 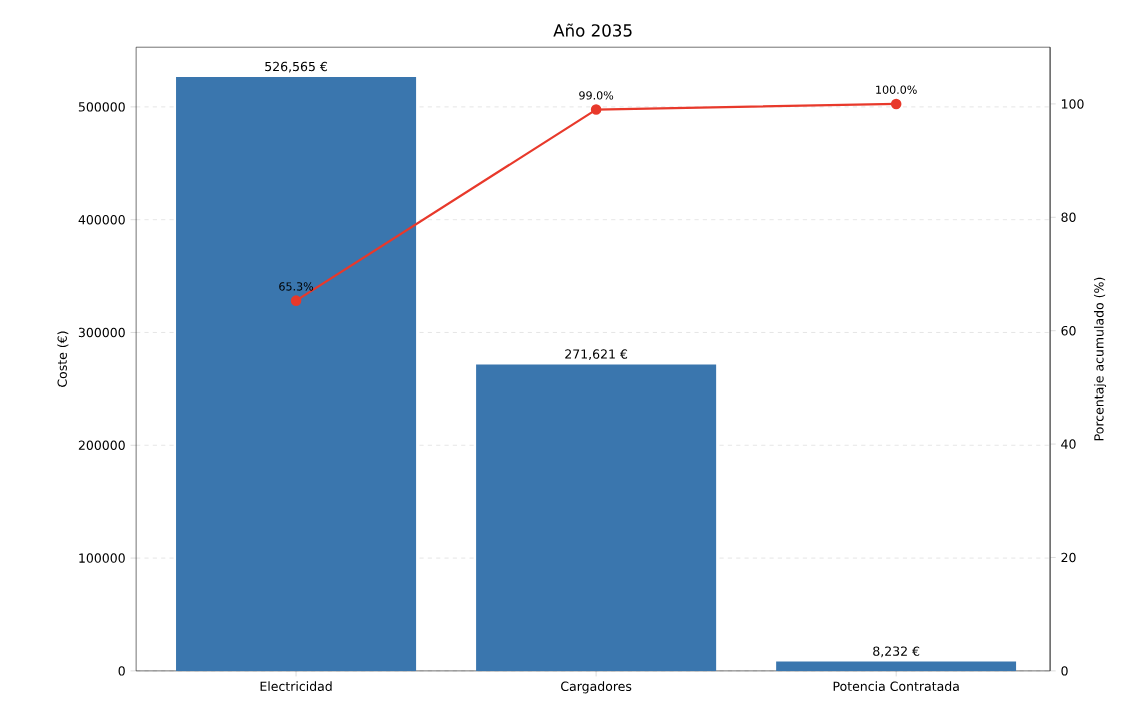 What do you see at coordinates (896, 686) in the screenshot?
I see `x-tick-label: Potencia Contratada` at bounding box center [896, 686].